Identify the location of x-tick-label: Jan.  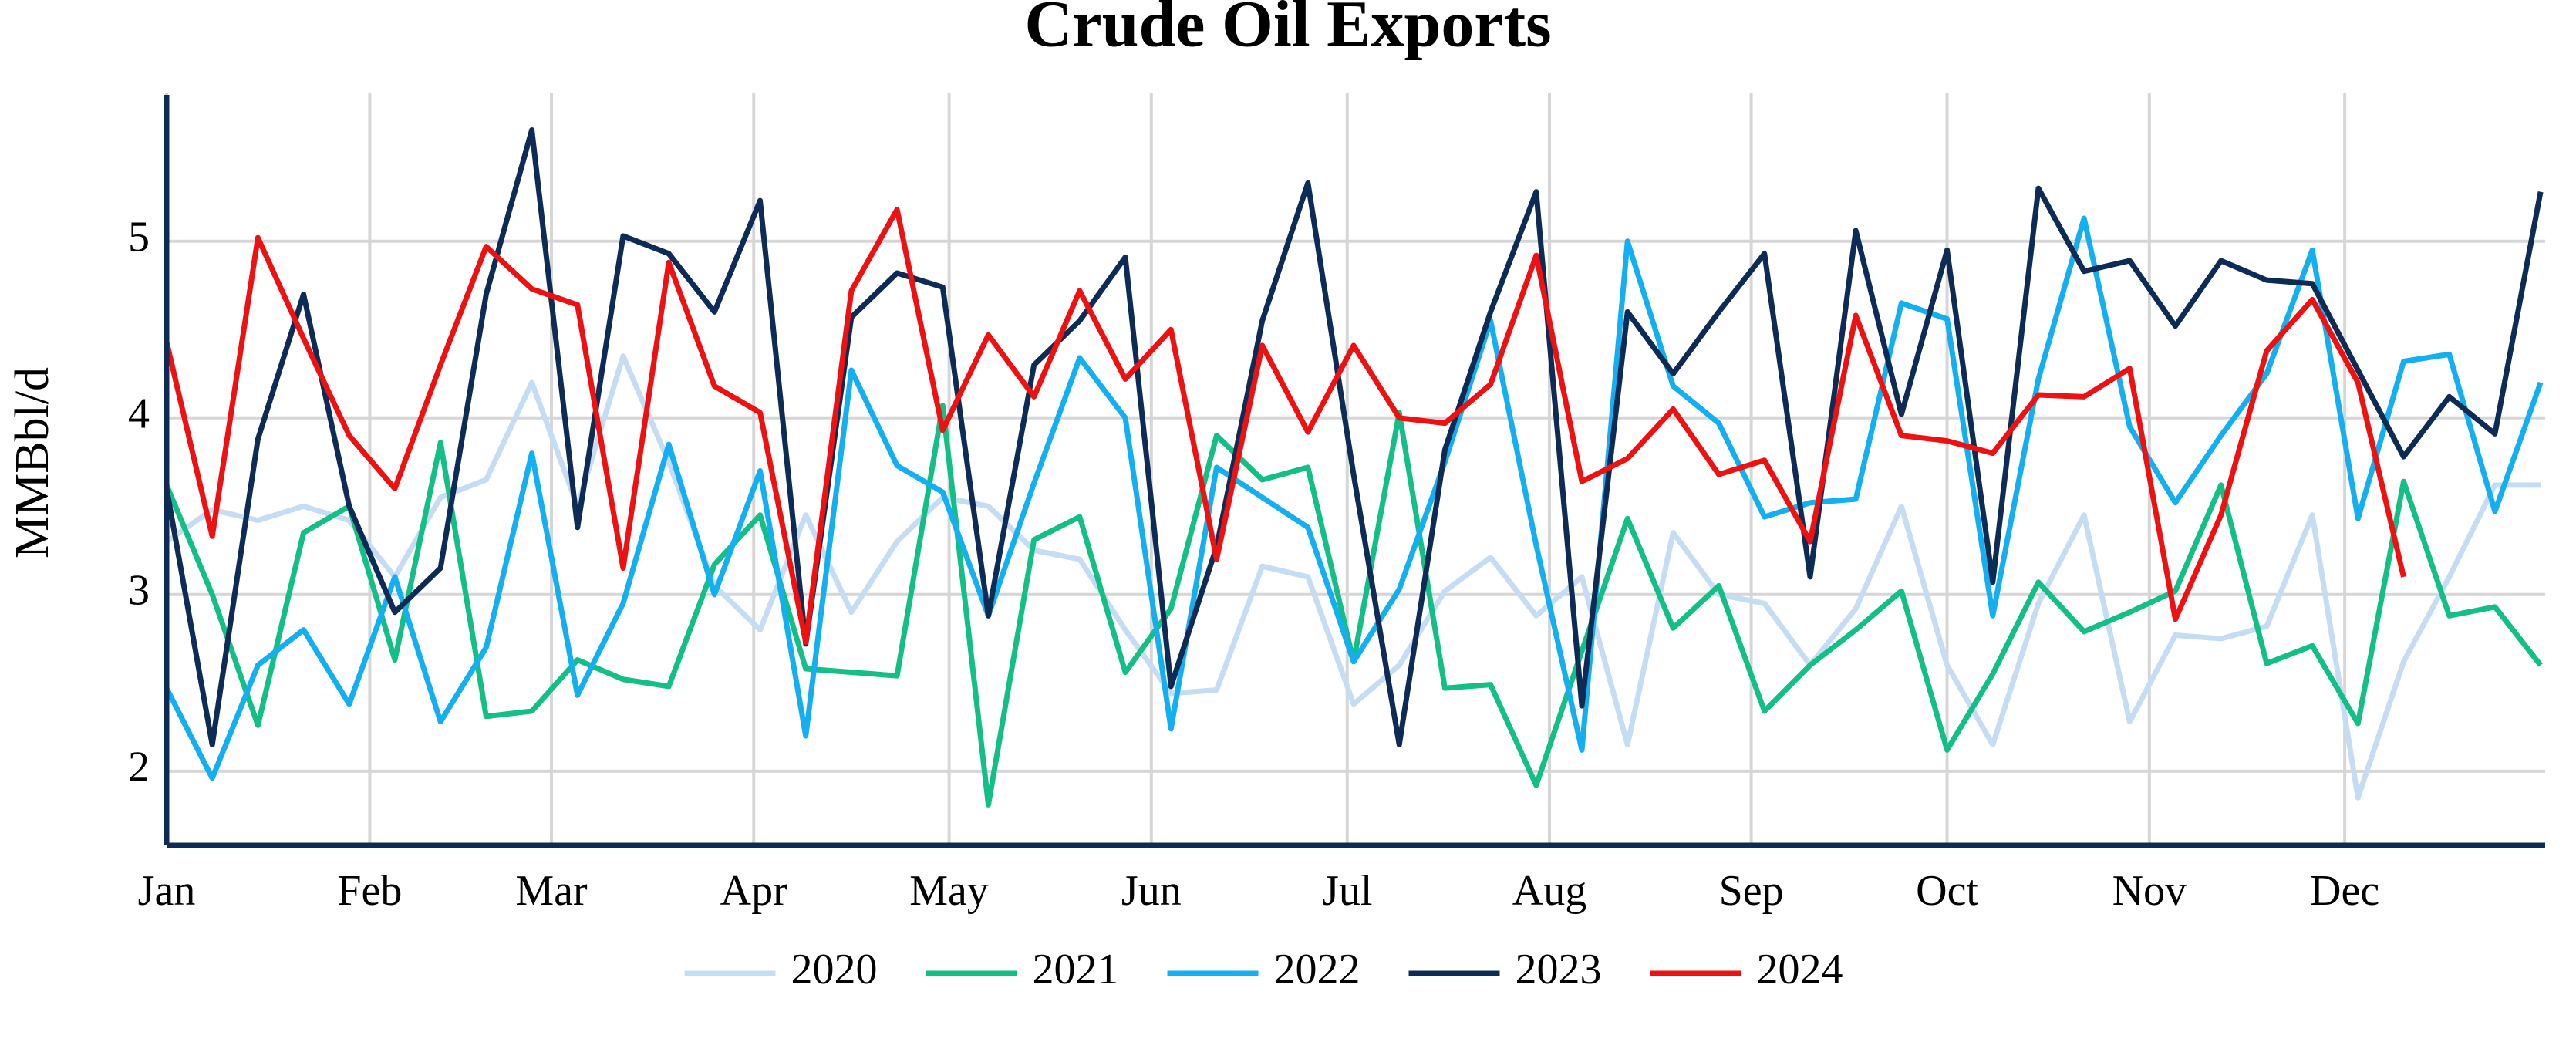
(167, 891).